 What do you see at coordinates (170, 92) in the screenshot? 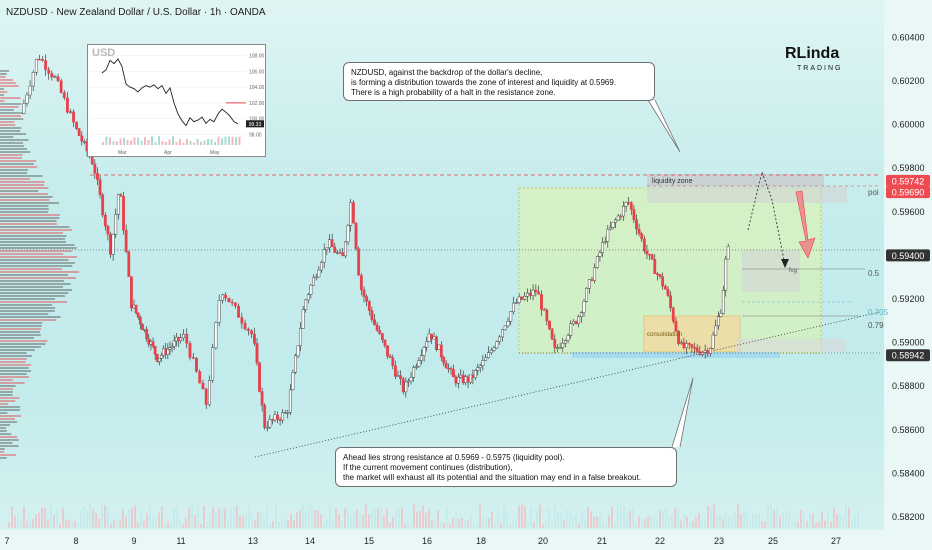
I see `inset-line` at bounding box center [170, 92].